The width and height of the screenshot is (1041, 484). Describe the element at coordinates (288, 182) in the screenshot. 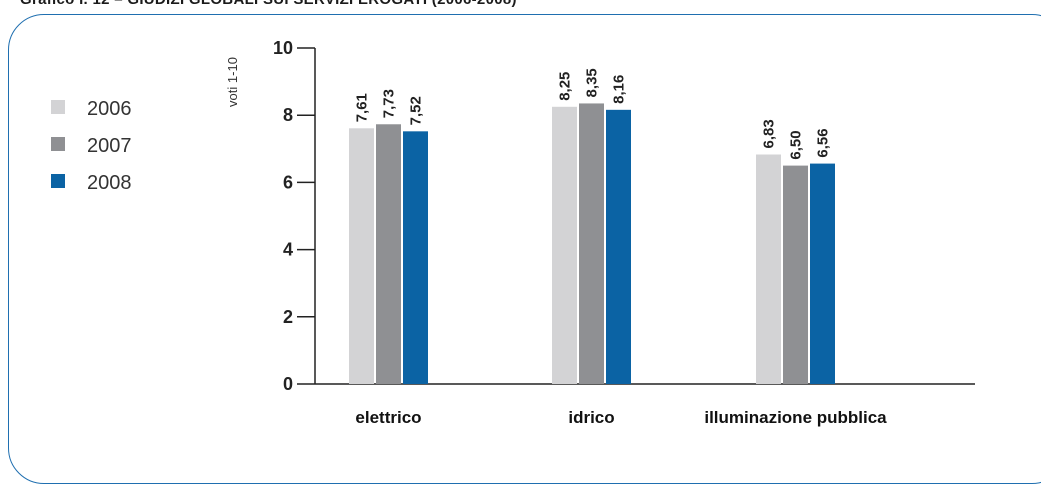

I see `y-tick-label: 6` at that location.